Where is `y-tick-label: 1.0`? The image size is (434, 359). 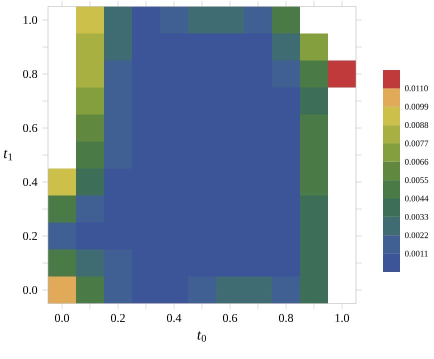 y-tick-label: 1.0 is located at coordinates (31, 20).